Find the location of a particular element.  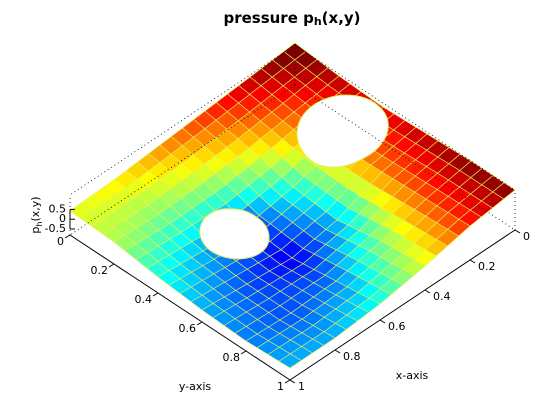

x-axis-line is located at coordinates (402, 305).